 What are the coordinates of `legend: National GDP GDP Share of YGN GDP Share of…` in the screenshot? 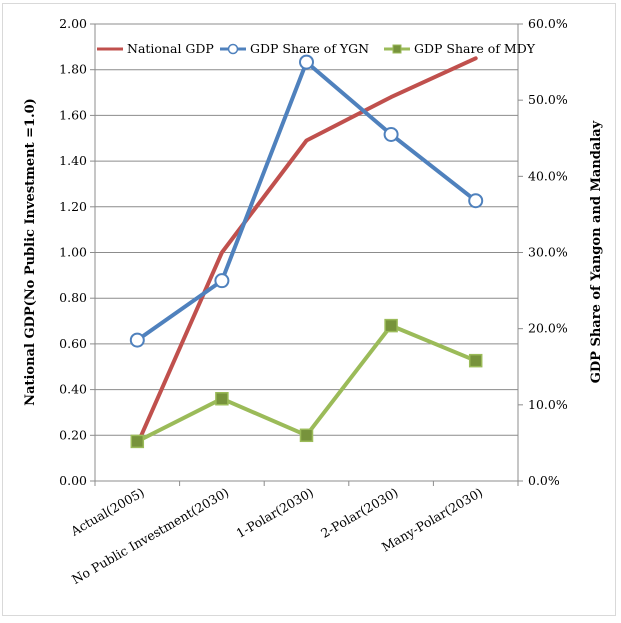 It's located at (316, 48).